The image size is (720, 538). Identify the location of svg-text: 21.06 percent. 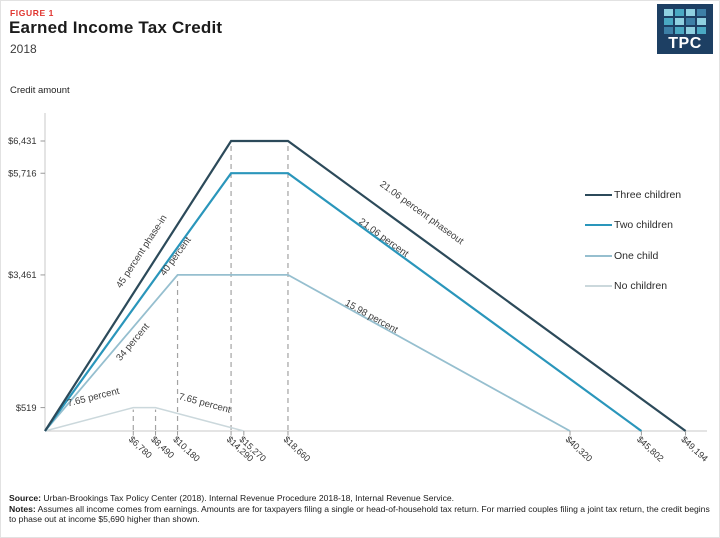
(383, 238).